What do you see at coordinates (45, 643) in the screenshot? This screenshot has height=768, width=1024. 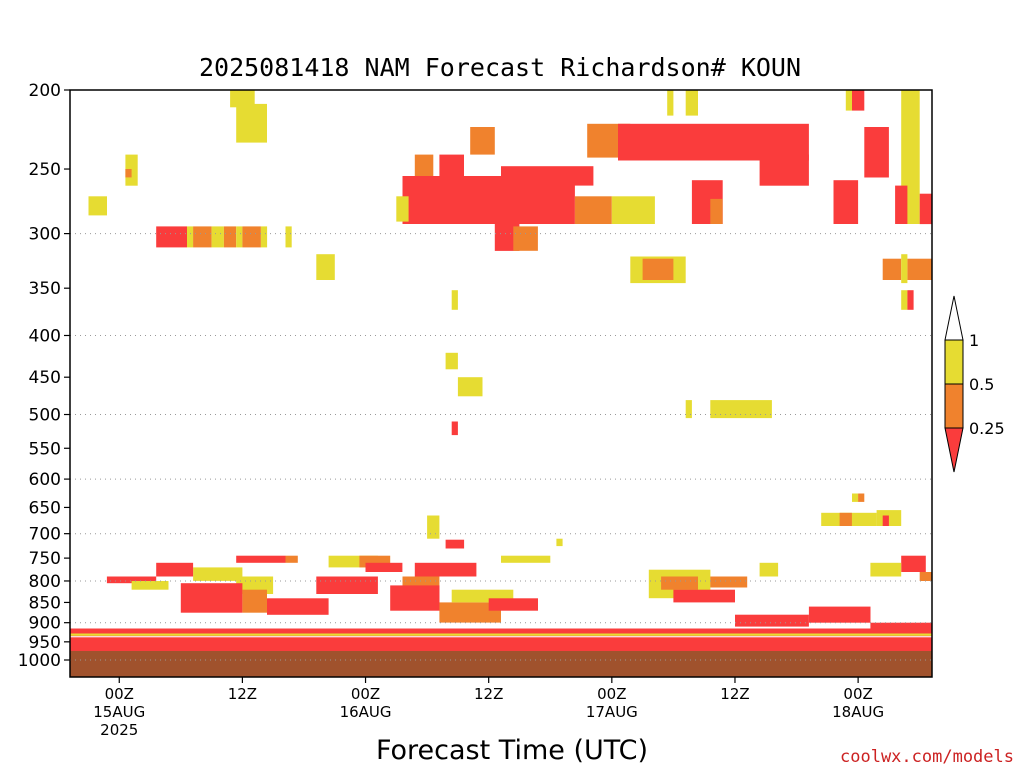 I see `y-tick-label: 950` at bounding box center [45, 643].